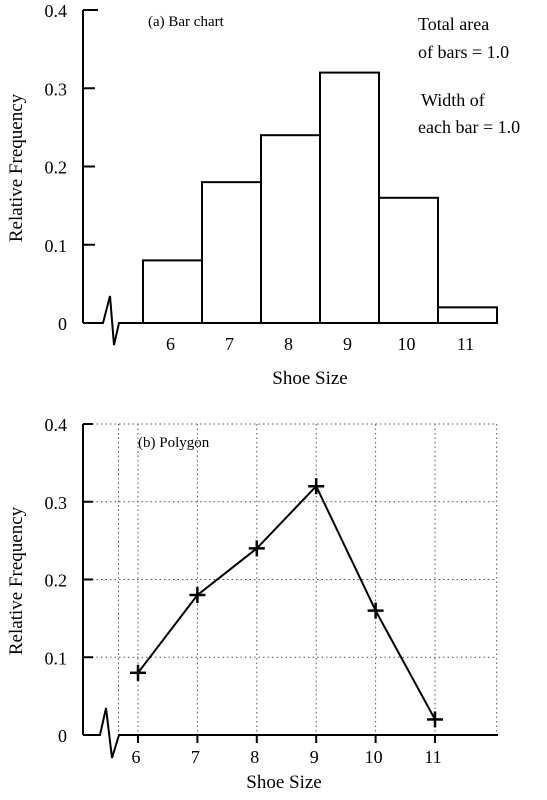 Image resolution: width=547 pixels, height=800 pixels. Describe the element at coordinates (463, 52) in the screenshot. I see `annotation-line-2: of bars = 1.0` at that location.